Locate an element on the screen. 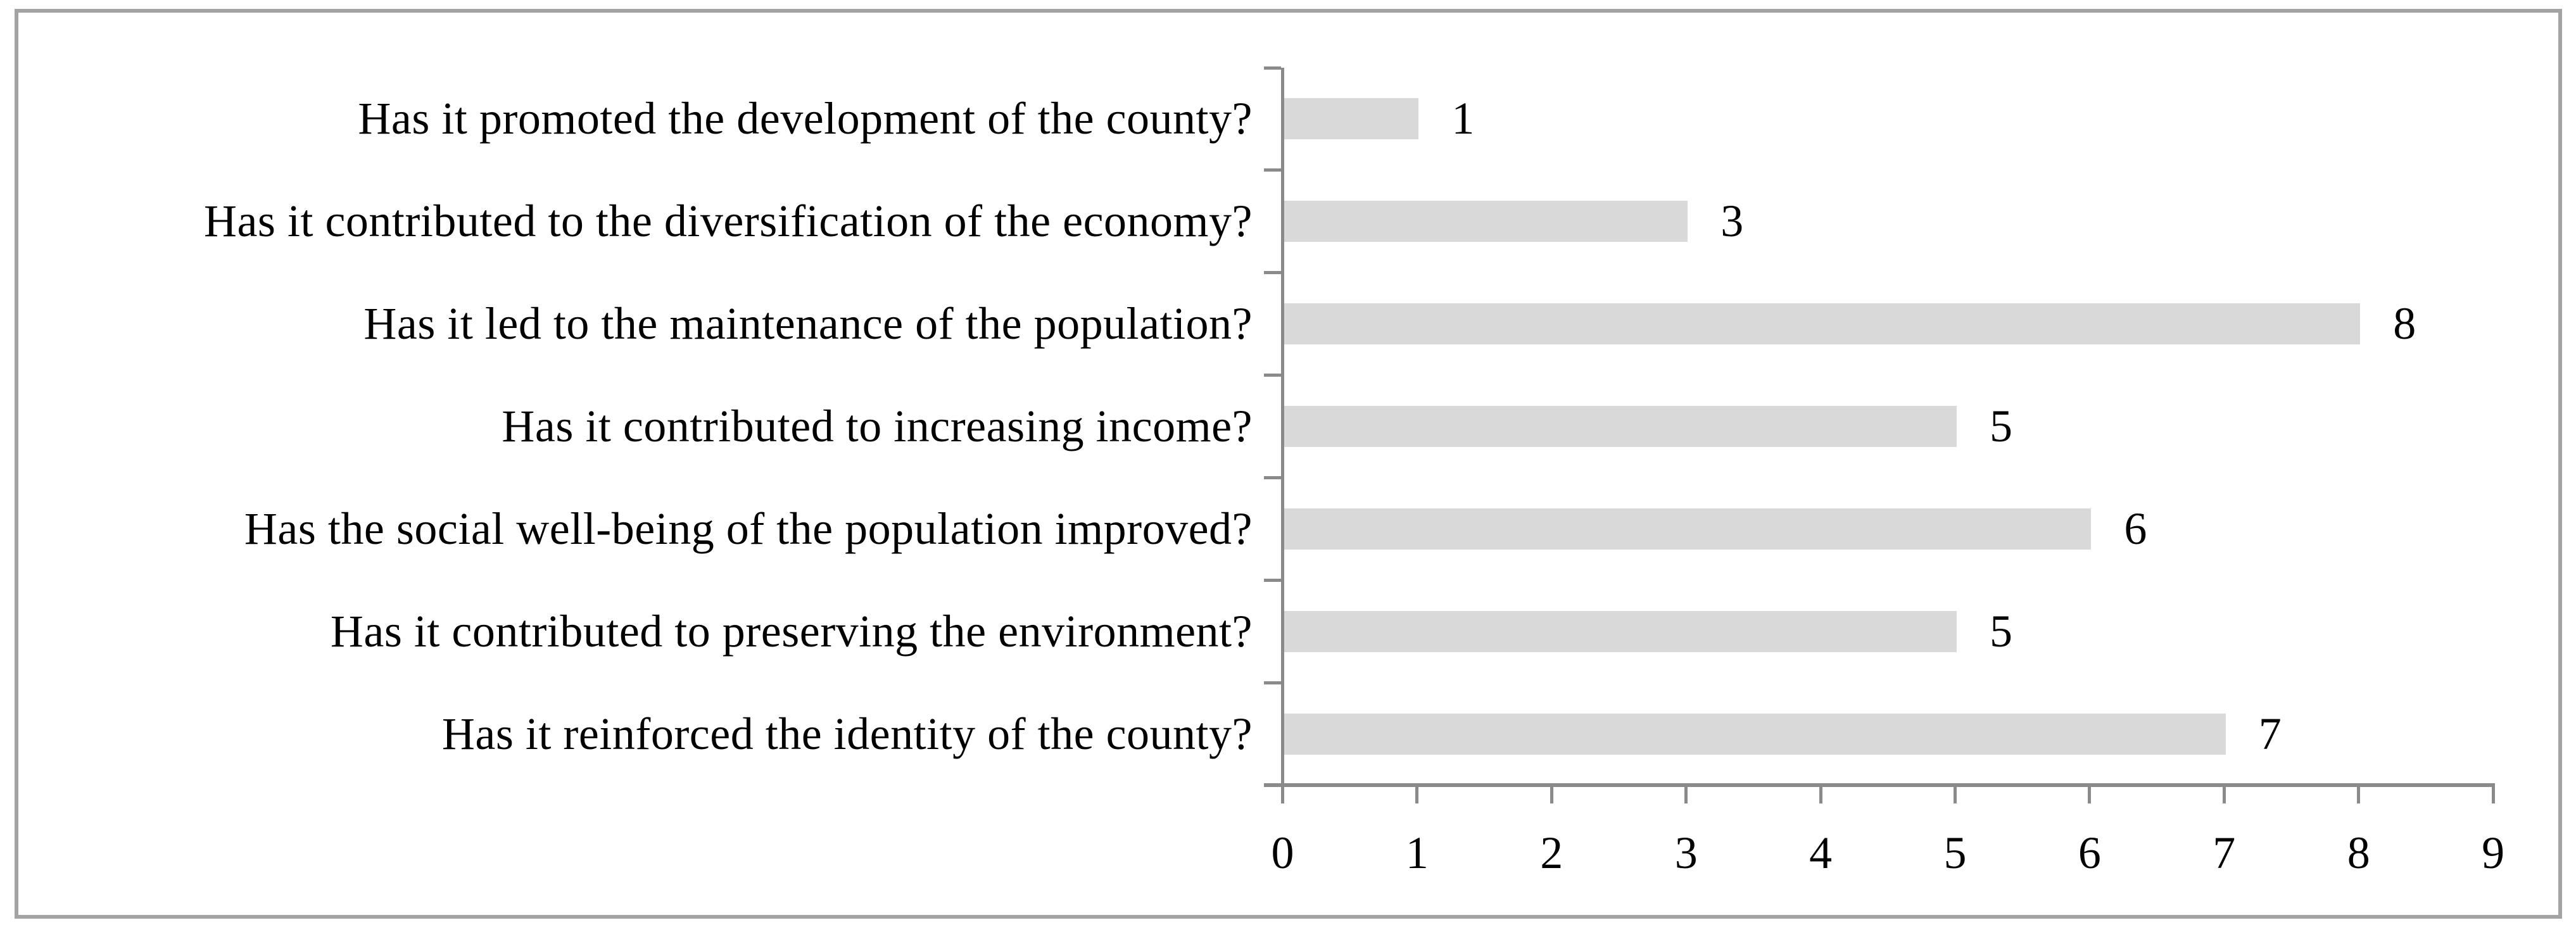 This screenshot has height=932, width=2576. value-label: 8 is located at coordinates (2404, 324).